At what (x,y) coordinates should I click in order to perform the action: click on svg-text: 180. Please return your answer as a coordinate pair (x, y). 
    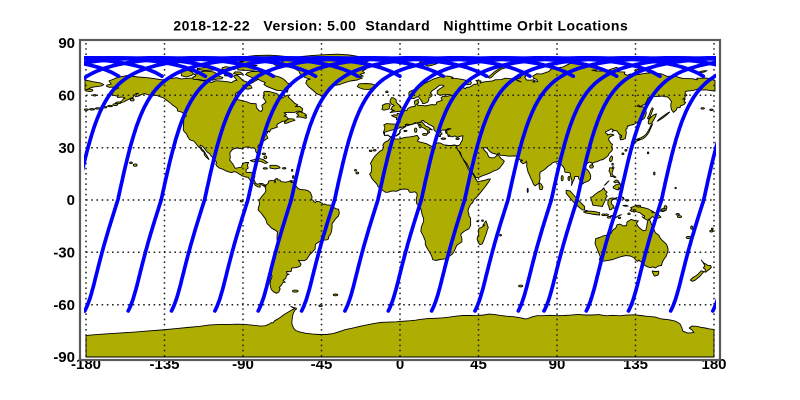
    Looking at the image, I should click on (713, 364).